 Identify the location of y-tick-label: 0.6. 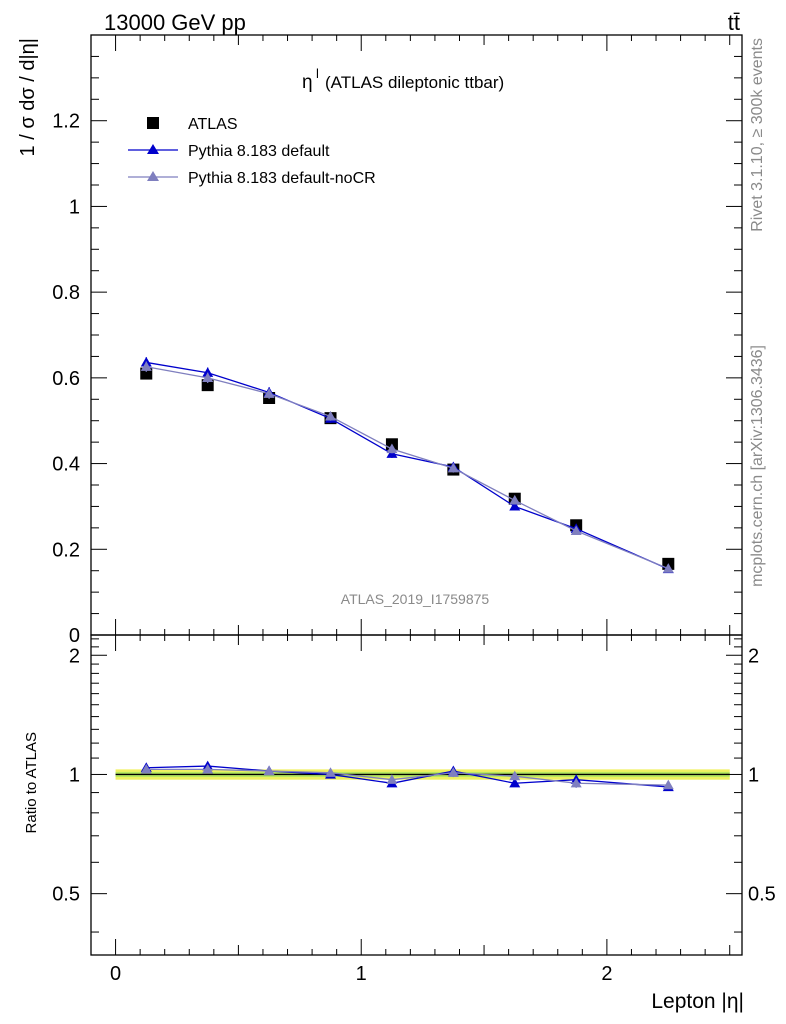
(66, 379).